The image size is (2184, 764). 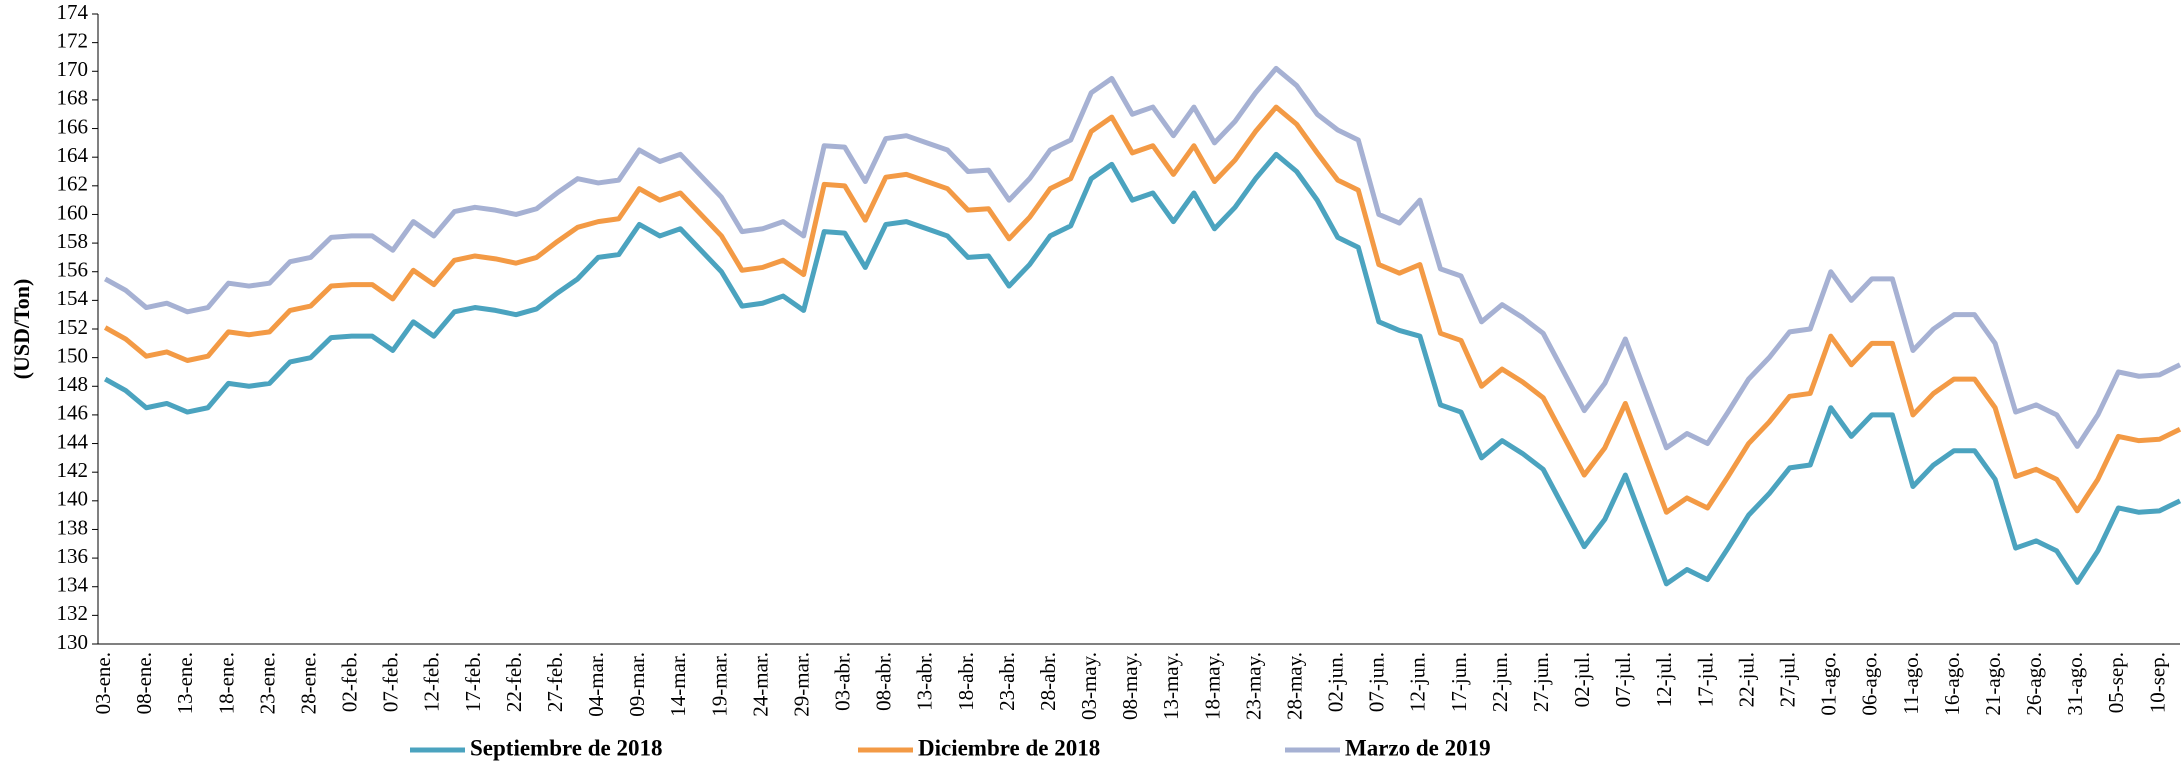 I want to click on y-tick-label: 170, so click(x=73, y=69).